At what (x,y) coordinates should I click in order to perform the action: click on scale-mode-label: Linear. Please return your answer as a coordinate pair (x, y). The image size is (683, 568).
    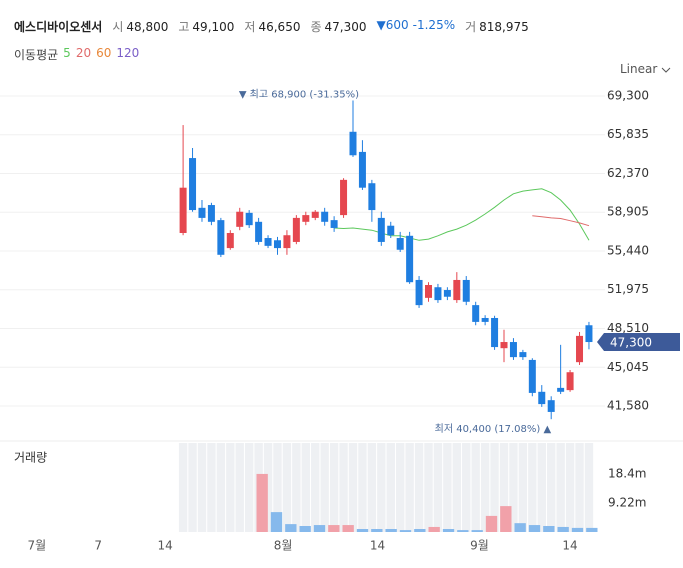
    Looking at the image, I should click on (639, 69).